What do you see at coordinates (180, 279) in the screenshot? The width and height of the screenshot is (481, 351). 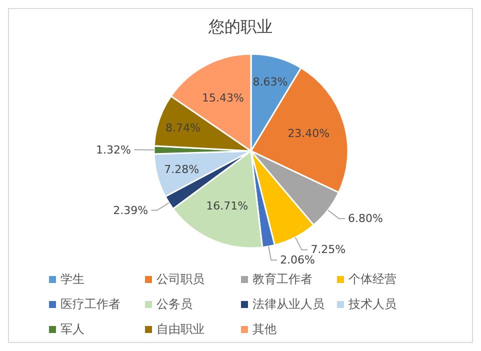 I see `legend-label: 公司职员` at bounding box center [180, 279].